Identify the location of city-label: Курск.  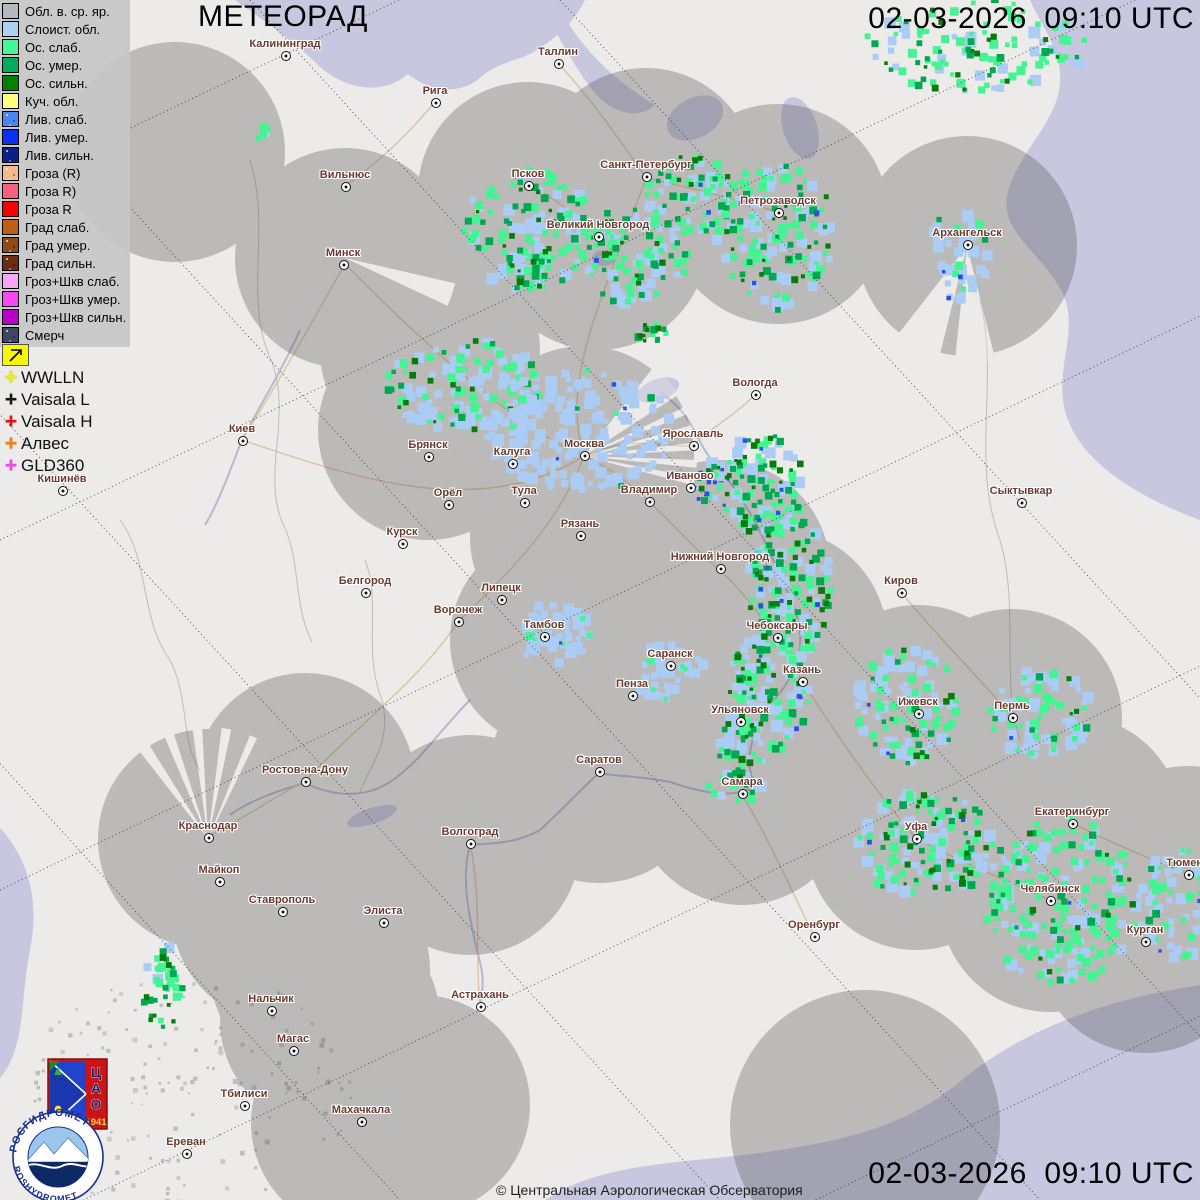
(402, 532).